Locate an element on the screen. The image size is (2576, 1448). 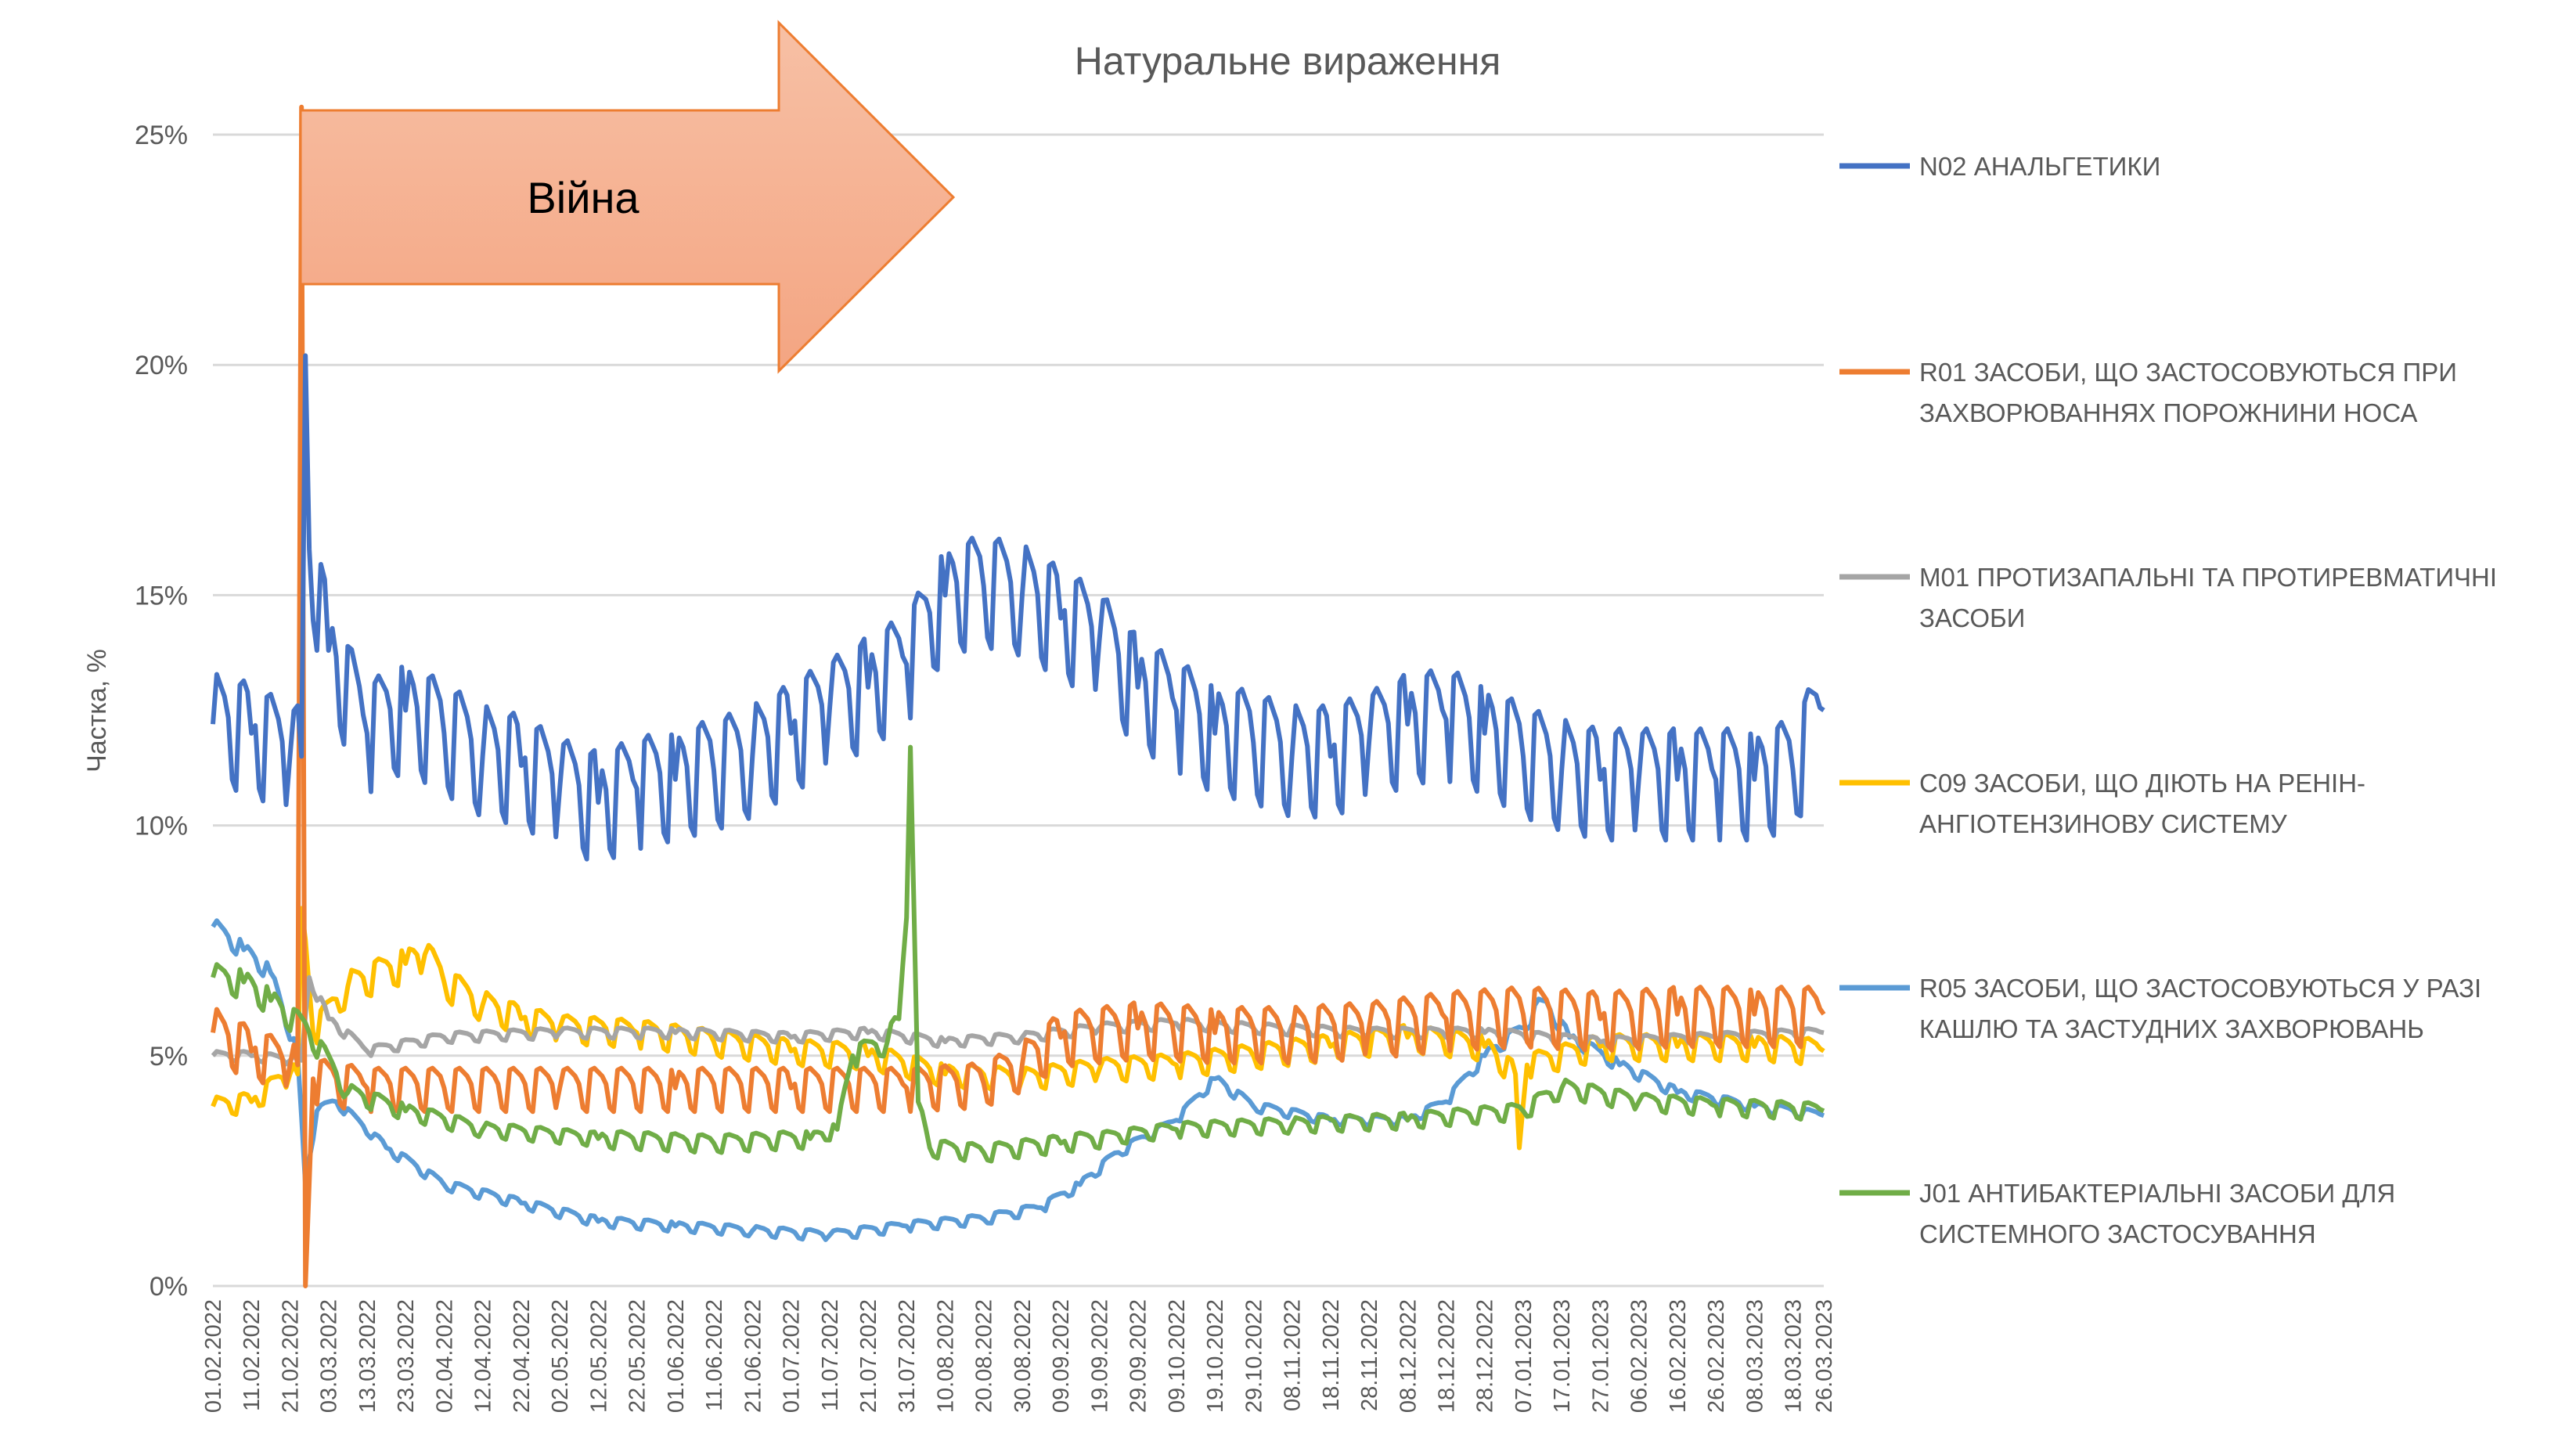
x-tick-label: 26.03.2023 is located at coordinates (1824, 1356).